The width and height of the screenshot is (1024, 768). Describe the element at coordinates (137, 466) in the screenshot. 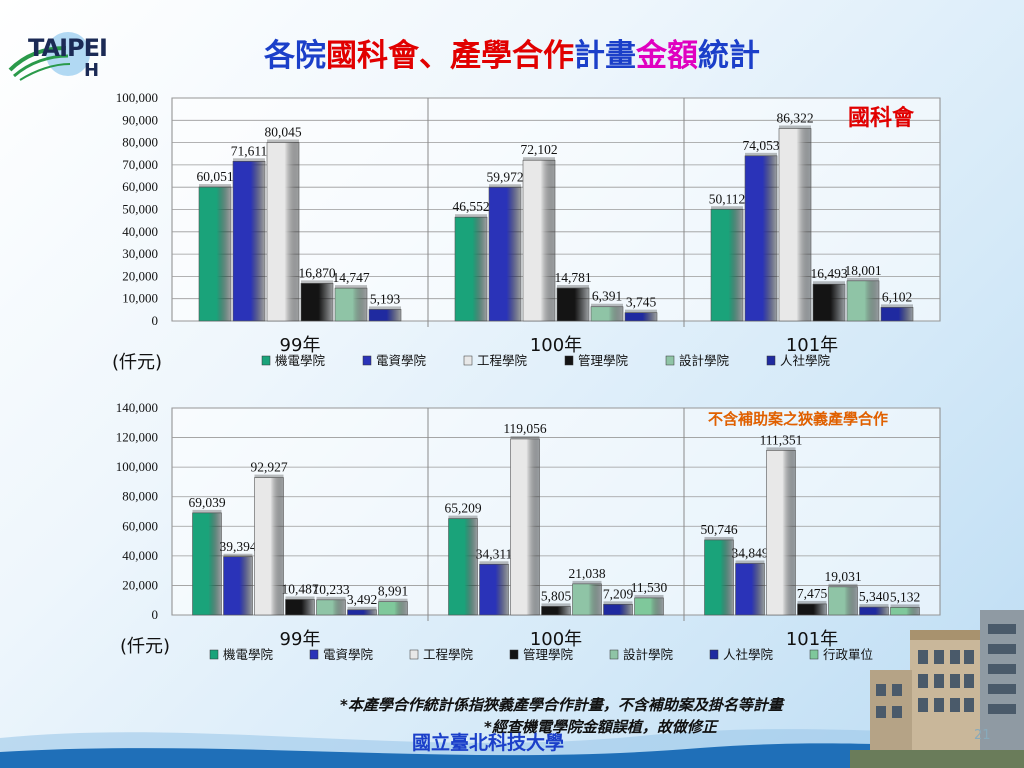

I see `y-tick-label: 100,000` at that location.